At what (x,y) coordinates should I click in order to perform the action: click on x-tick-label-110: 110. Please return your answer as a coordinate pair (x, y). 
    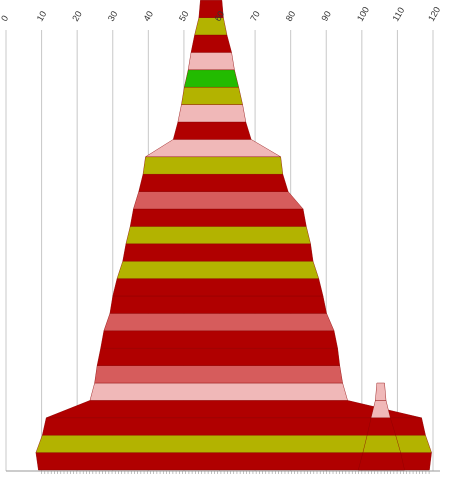
    Looking at the image, I should click on (398, 14).